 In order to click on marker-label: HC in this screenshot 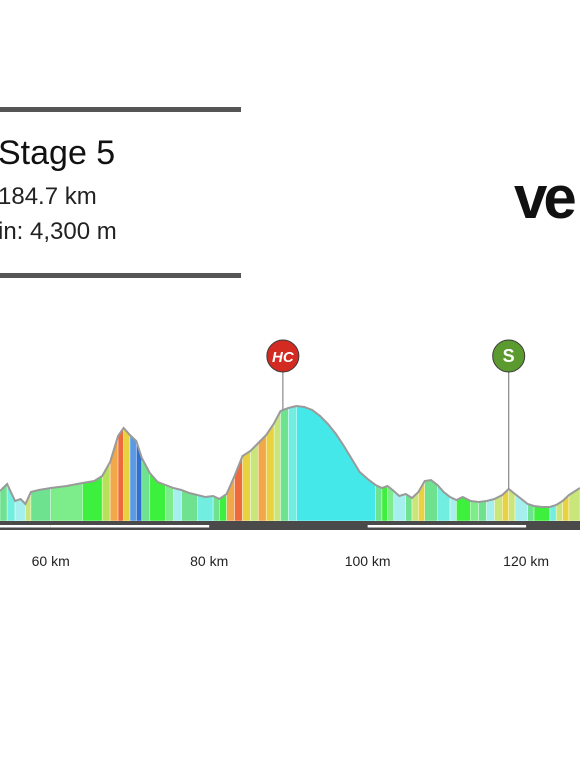, I will do `click(283, 357)`.